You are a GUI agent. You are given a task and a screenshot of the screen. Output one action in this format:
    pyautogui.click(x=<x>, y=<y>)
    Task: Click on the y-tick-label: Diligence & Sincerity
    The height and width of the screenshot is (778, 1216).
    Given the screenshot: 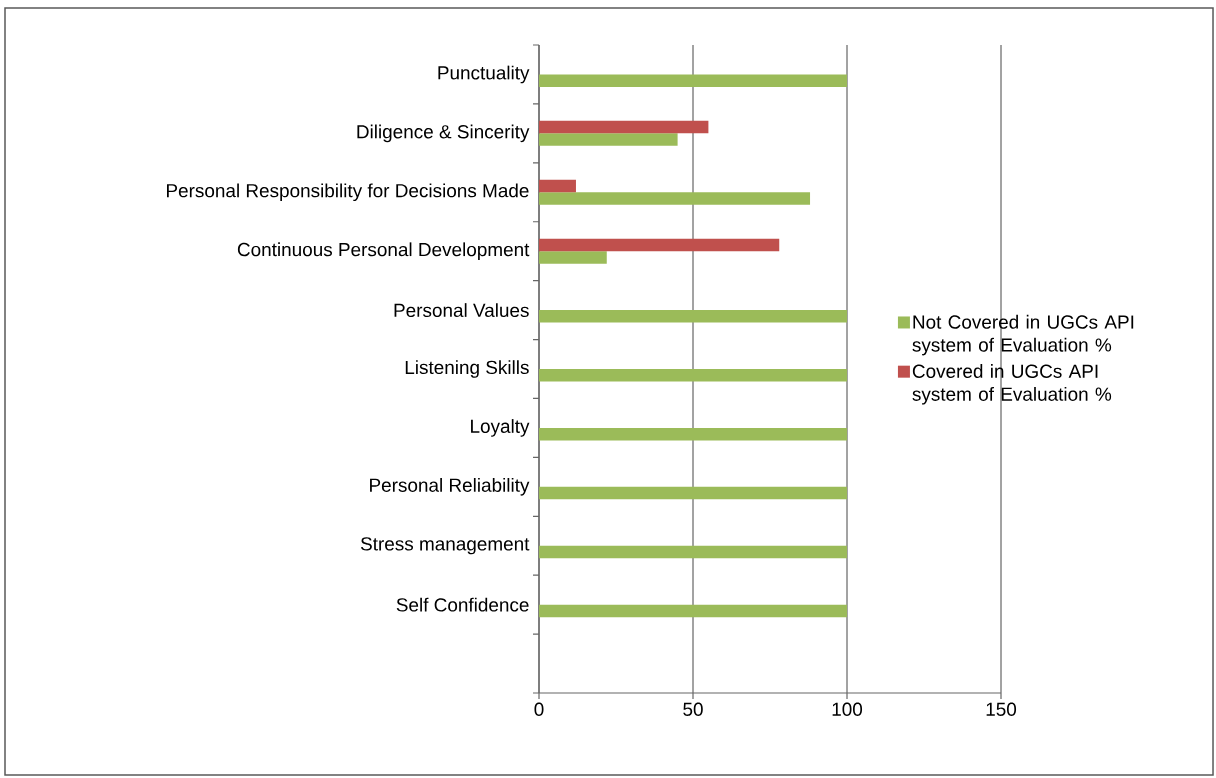 What is the action you would take?
    pyautogui.click(x=443, y=133)
    